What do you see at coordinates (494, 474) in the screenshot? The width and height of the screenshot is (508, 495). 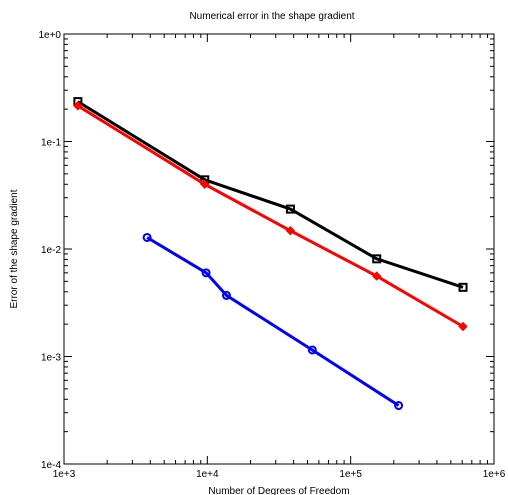 I see `x-tick-label: 1e+6` at bounding box center [494, 474].